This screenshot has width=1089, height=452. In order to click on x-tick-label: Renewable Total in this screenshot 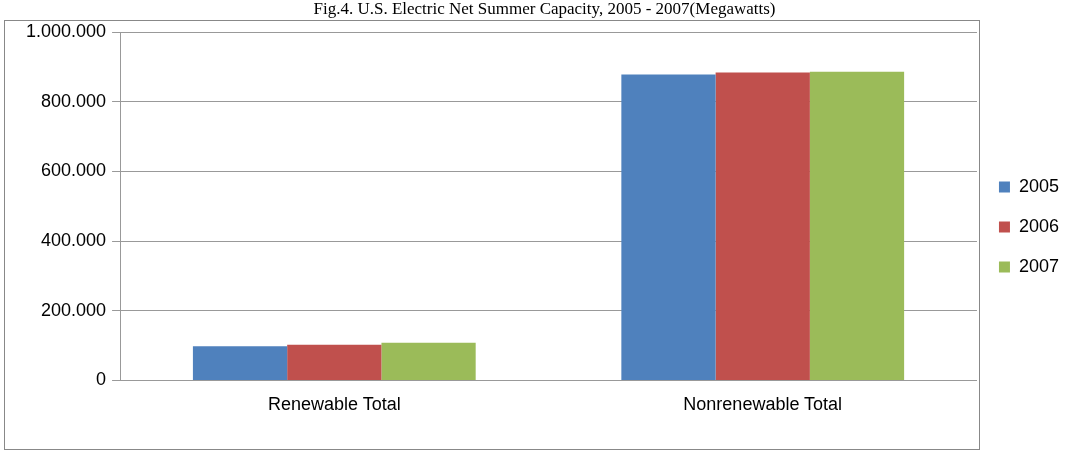, I will do `click(334, 404)`.